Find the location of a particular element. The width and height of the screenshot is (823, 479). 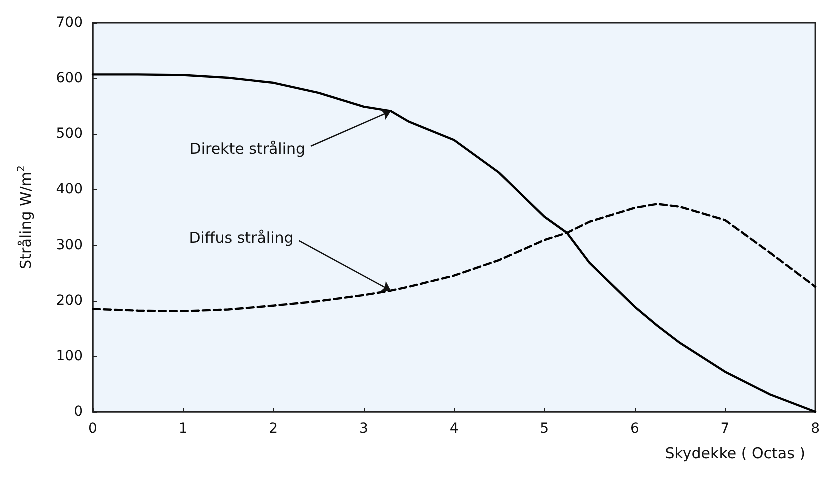

x-tick-label: 4 is located at coordinates (454, 429).